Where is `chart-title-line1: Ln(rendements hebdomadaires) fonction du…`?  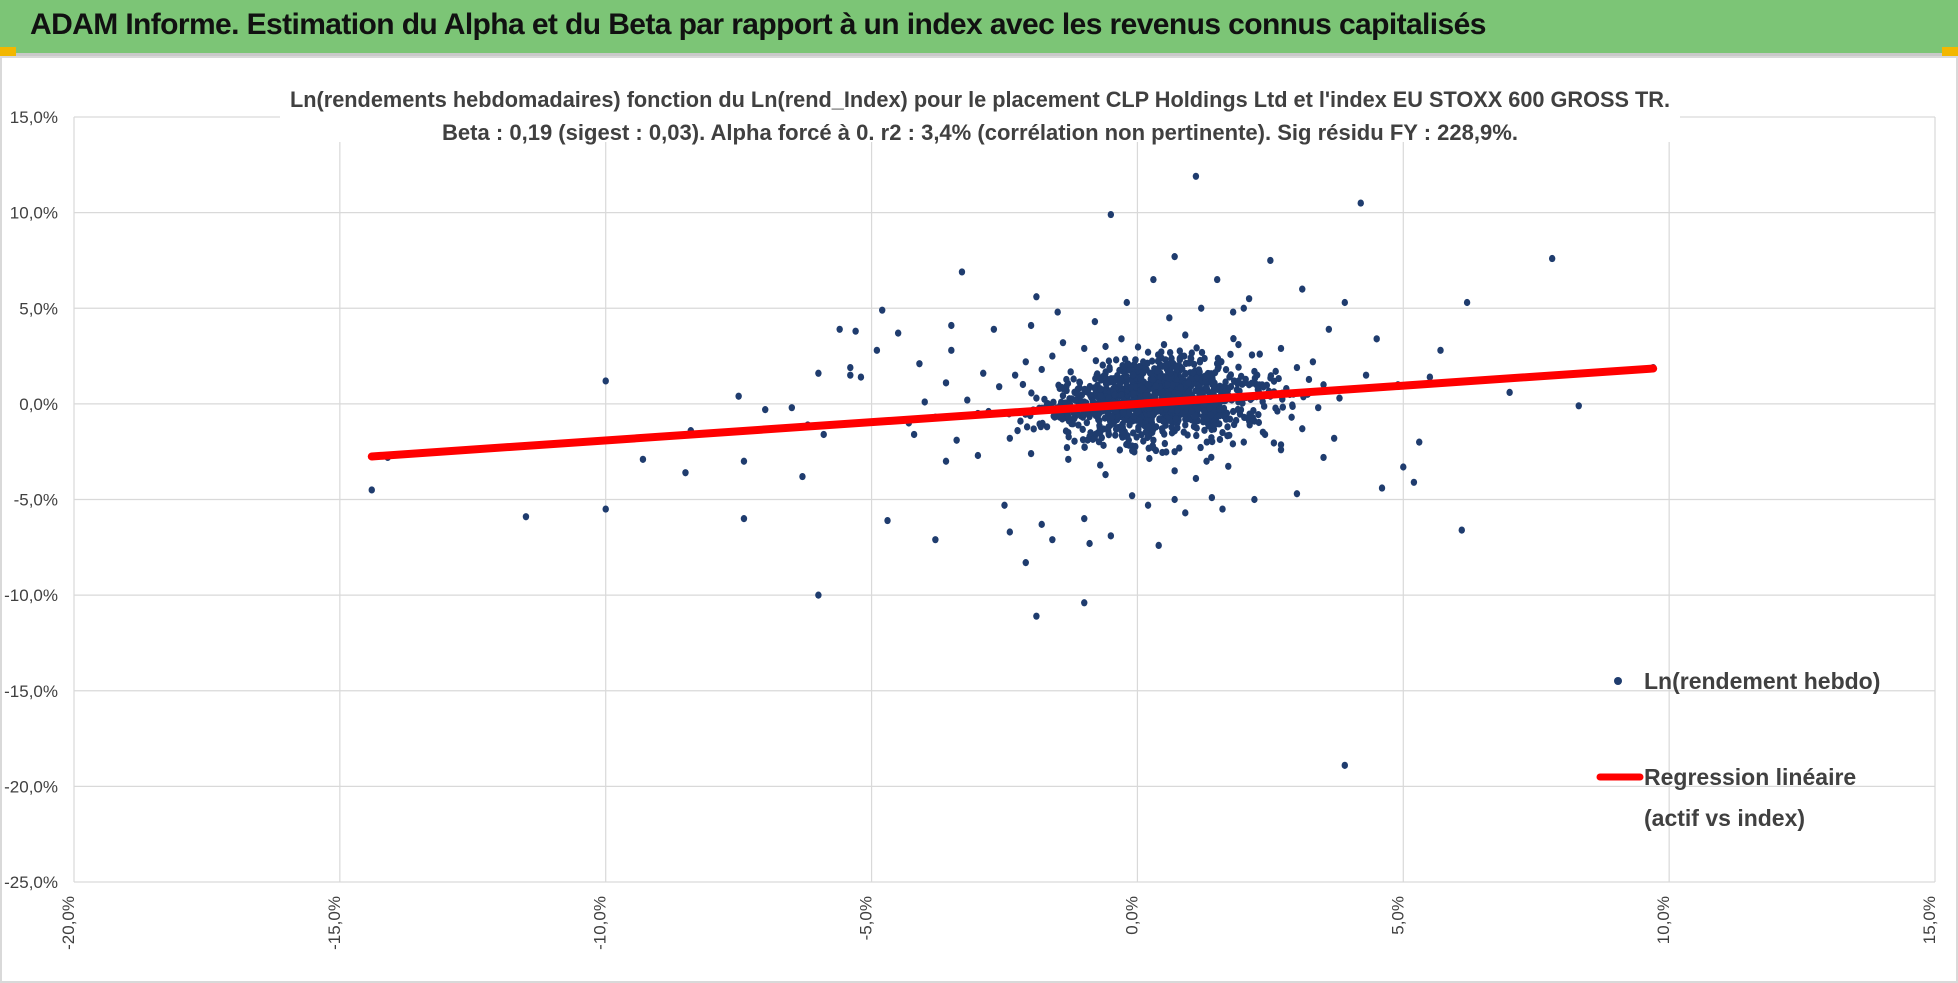 chart-title-line1: Ln(rendements hebdomadaires) fonction du… is located at coordinates (980, 99).